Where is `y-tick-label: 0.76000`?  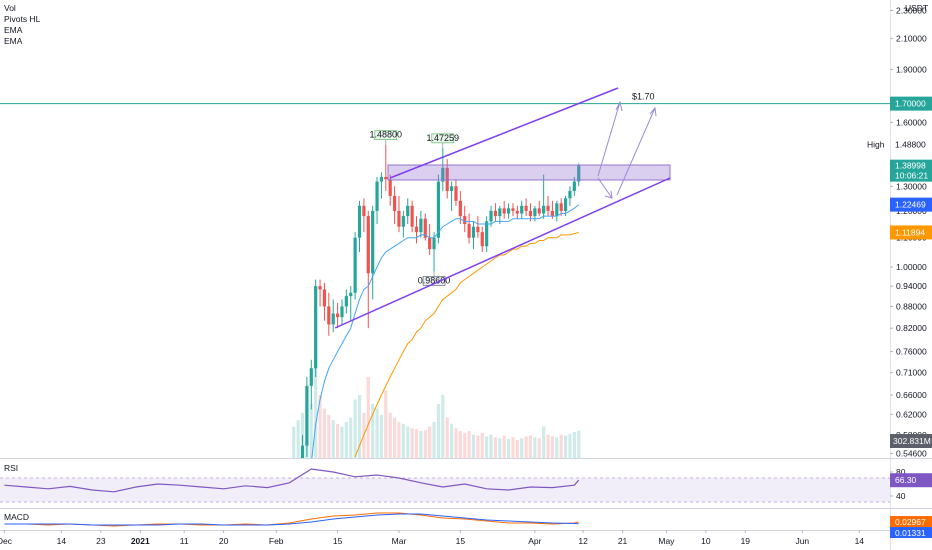
y-tick-label: 0.76000 is located at coordinates (911, 352).